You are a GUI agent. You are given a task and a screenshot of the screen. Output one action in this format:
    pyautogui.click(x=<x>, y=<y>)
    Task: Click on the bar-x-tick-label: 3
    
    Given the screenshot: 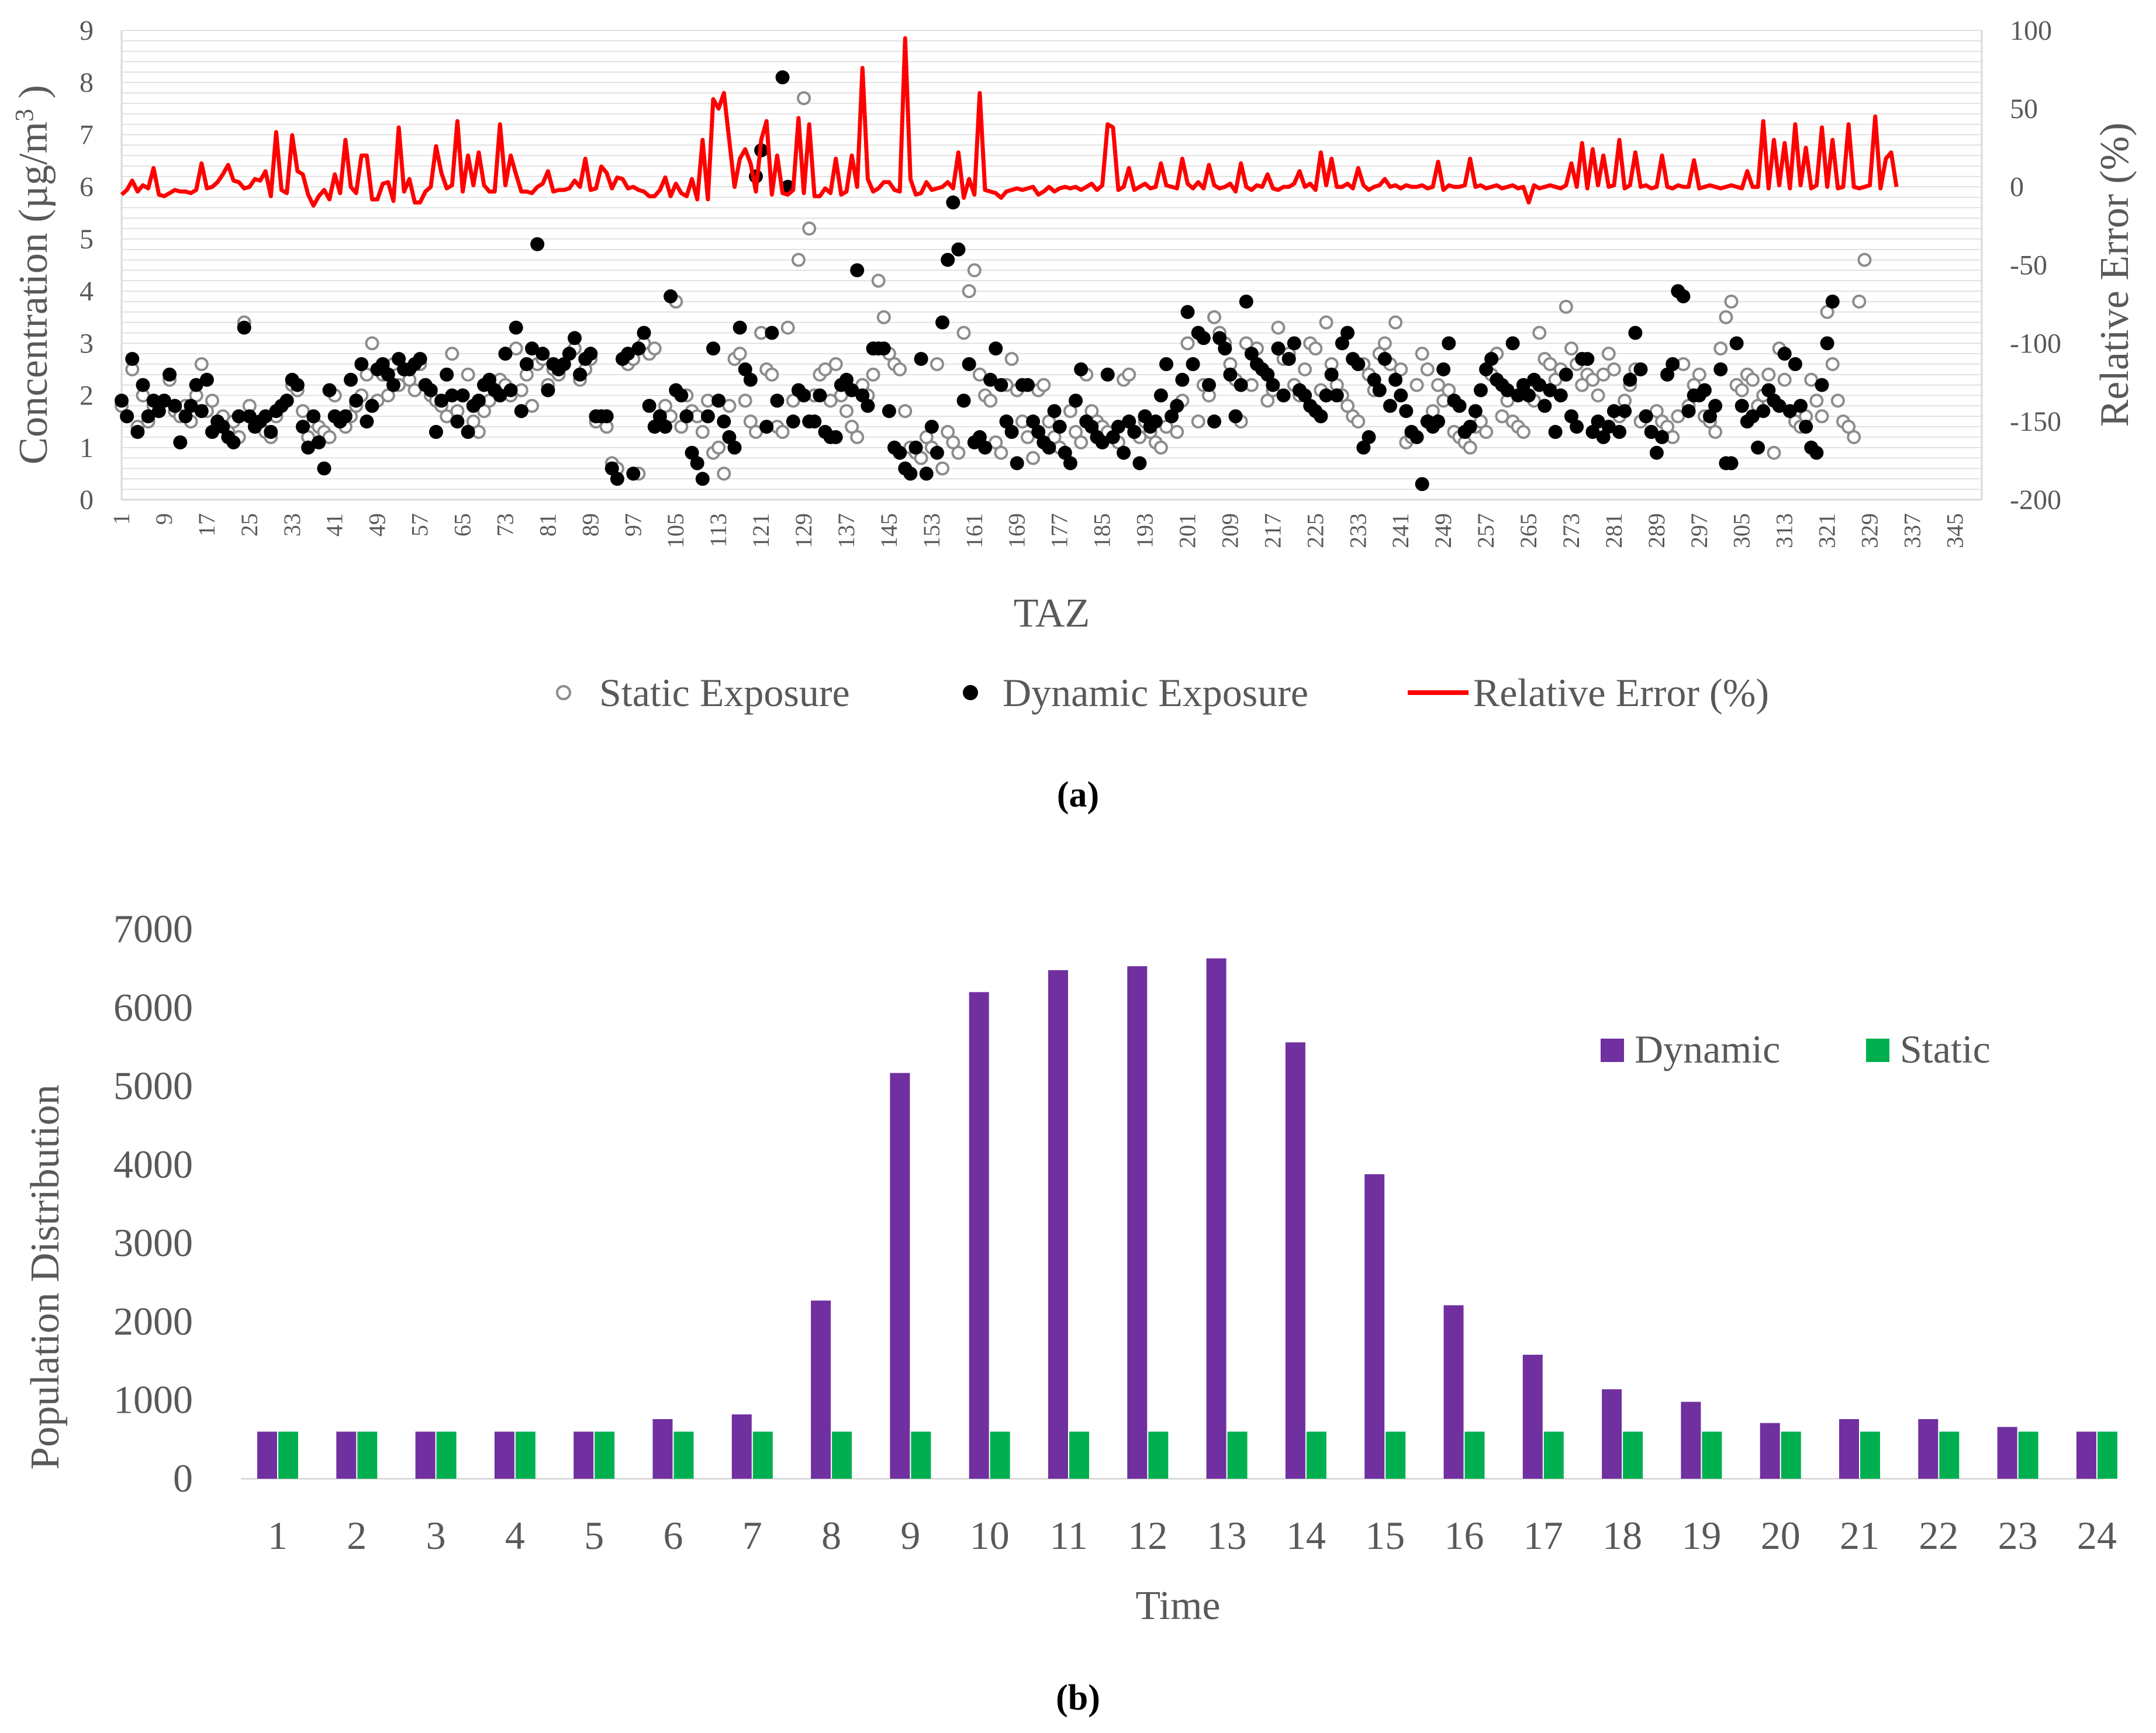 What is the action you would take?
    pyautogui.click(x=436, y=1535)
    